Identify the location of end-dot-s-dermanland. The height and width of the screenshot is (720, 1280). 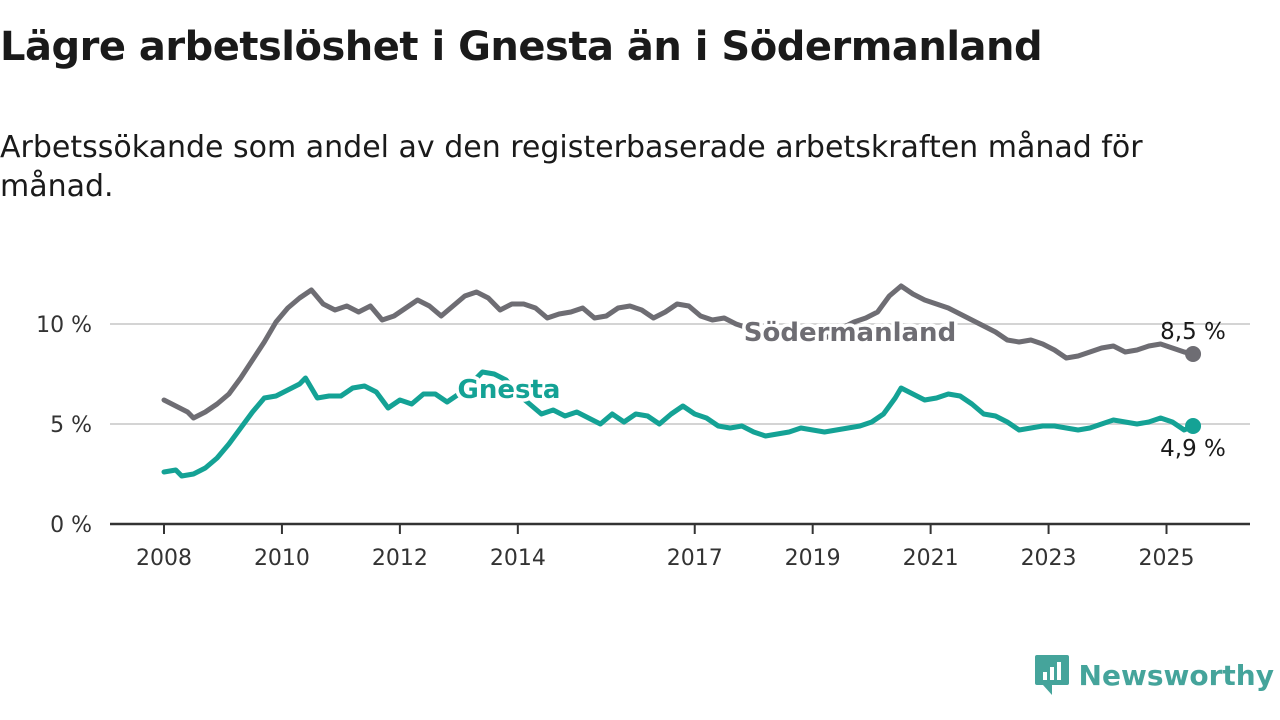
(1193, 354).